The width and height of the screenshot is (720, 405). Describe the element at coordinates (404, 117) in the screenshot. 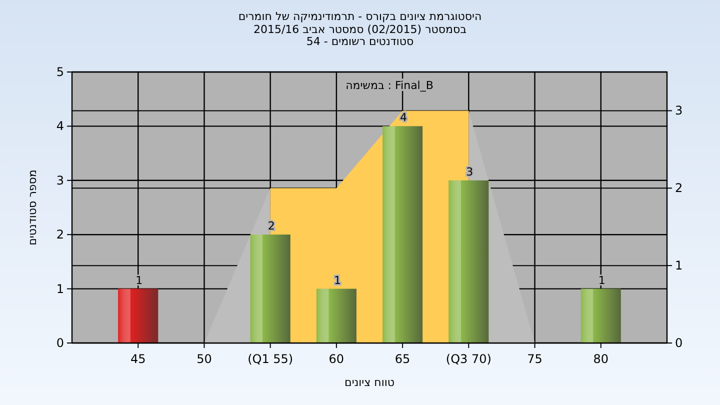

I see `data-label: 4` at that location.